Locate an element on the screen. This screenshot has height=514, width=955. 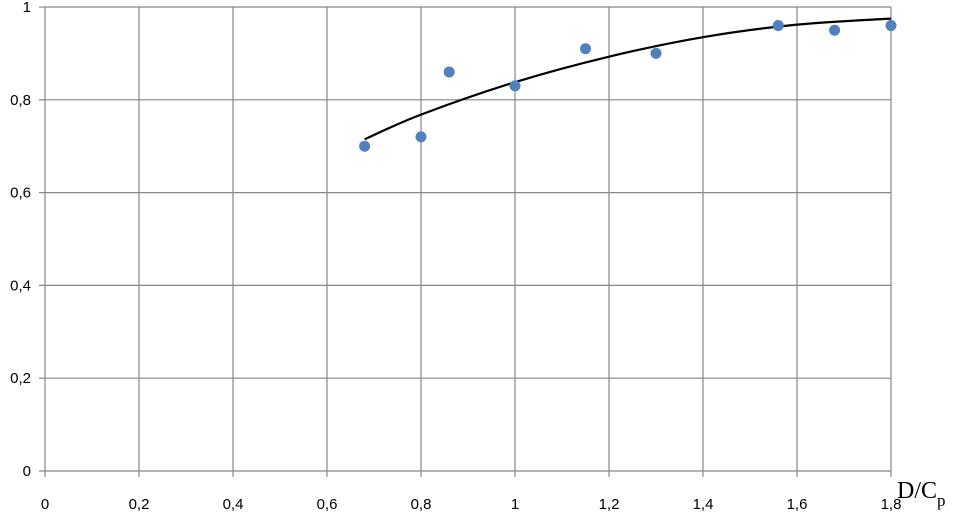
x-axis-label-main: D/C is located at coordinates (917, 491).